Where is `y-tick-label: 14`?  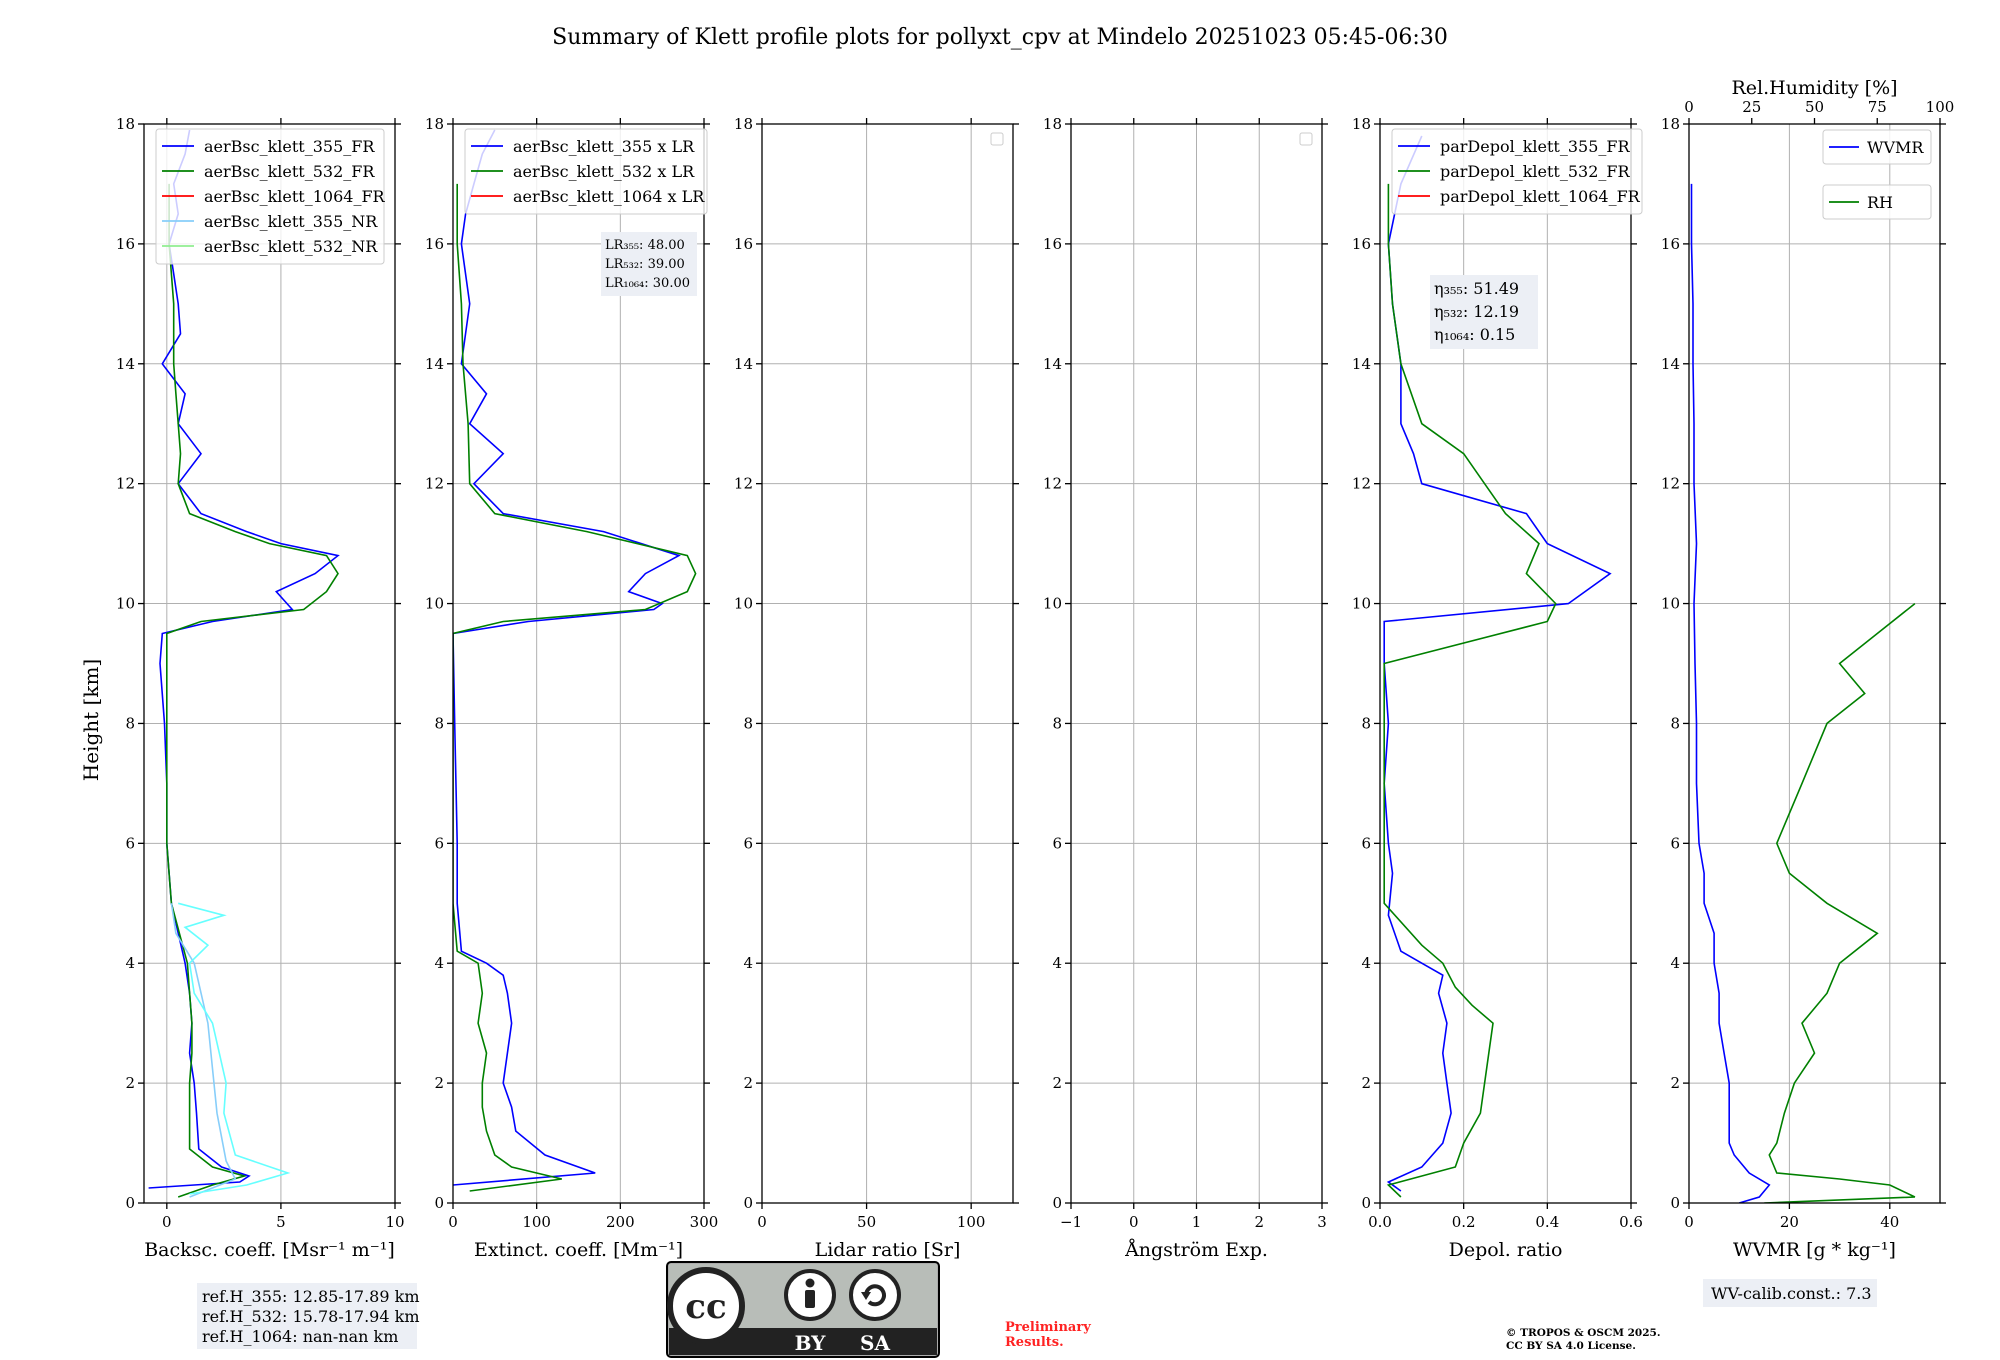
y-tick-label: 14 is located at coordinates (743, 364).